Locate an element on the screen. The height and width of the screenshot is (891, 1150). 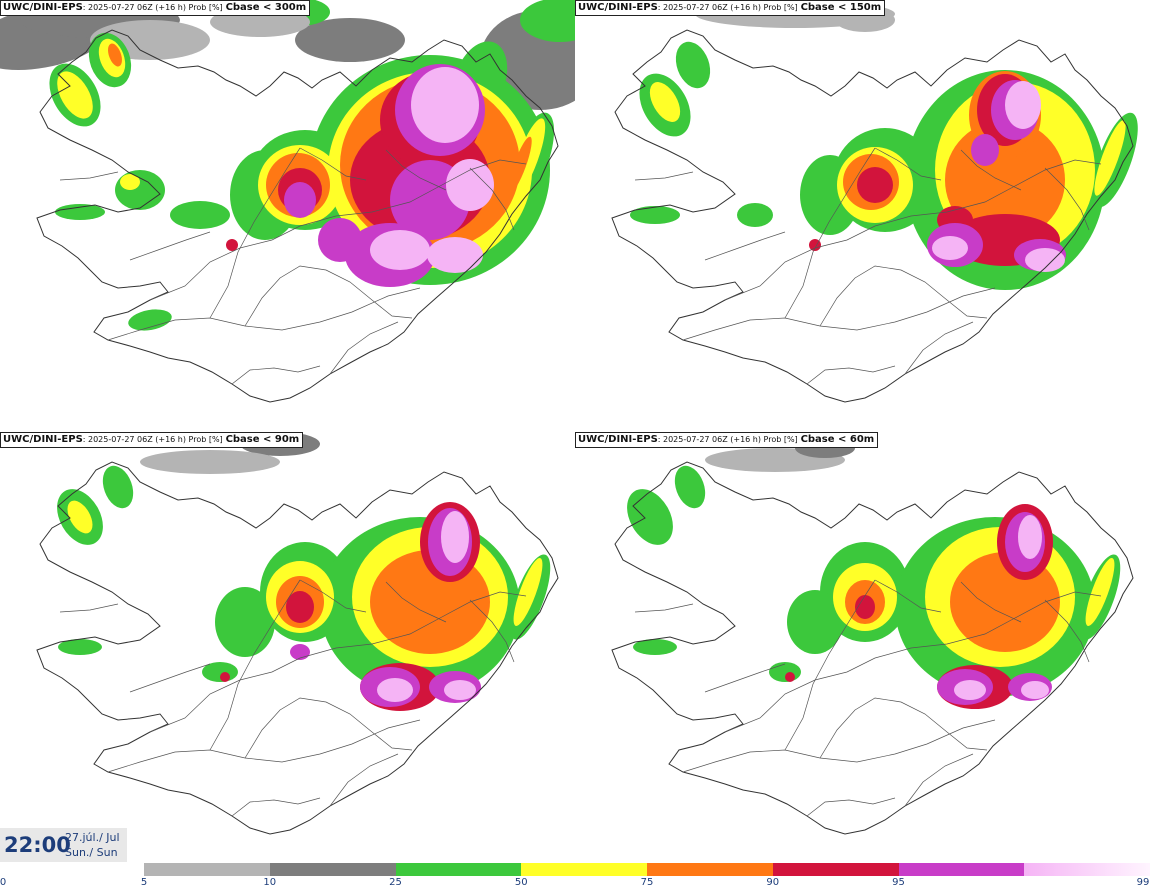
colorbar-tick-label: 99 is located at coordinates (1143, 882).